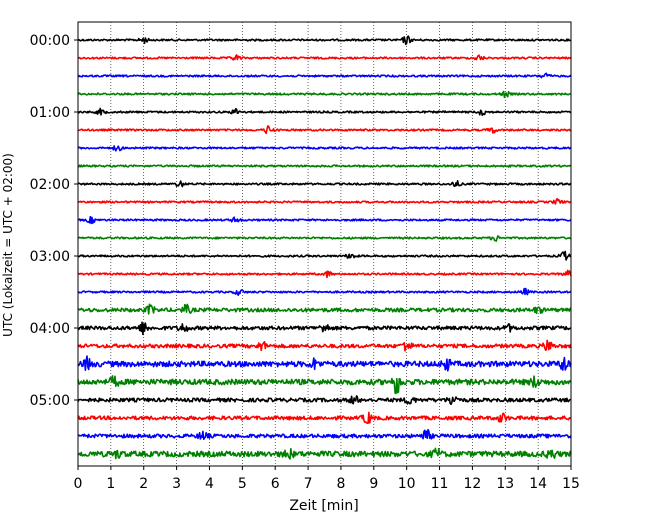 The height and width of the screenshot is (520, 650). What do you see at coordinates (505, 484) in the screenshot?
I see `x-tick-label: 13` at bounding box center [505, 484].